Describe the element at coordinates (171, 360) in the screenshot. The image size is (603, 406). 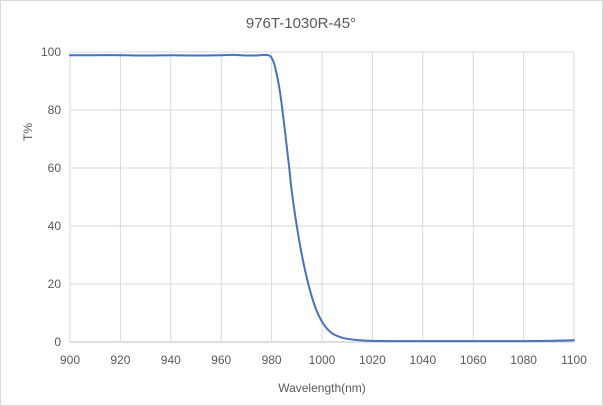
I see `x-tick-label: 940` at that location.